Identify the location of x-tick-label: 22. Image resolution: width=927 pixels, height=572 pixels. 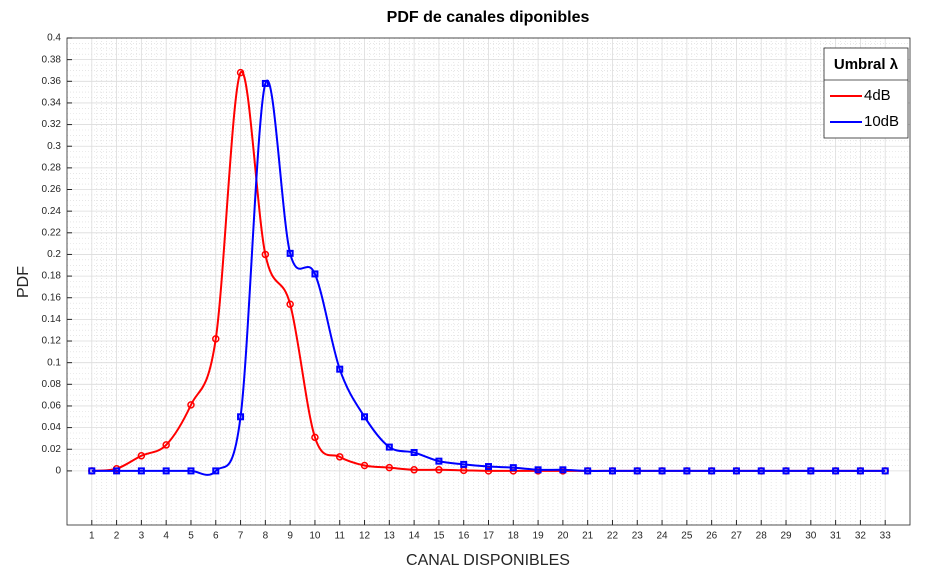
(613, 536).